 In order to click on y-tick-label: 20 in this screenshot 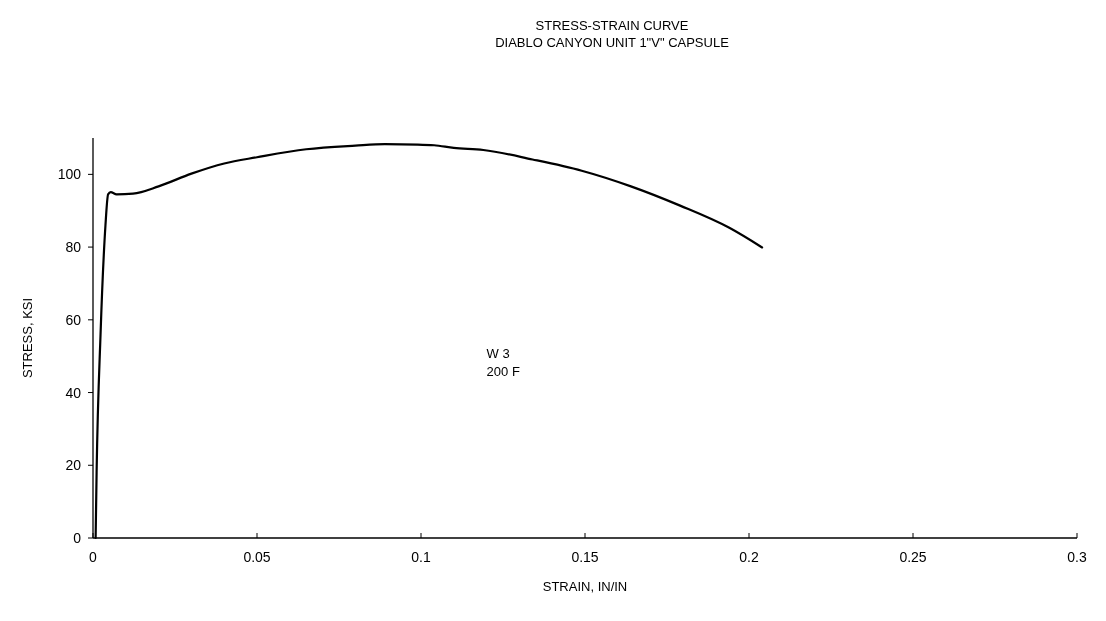, I will do `click(73, 465)`.